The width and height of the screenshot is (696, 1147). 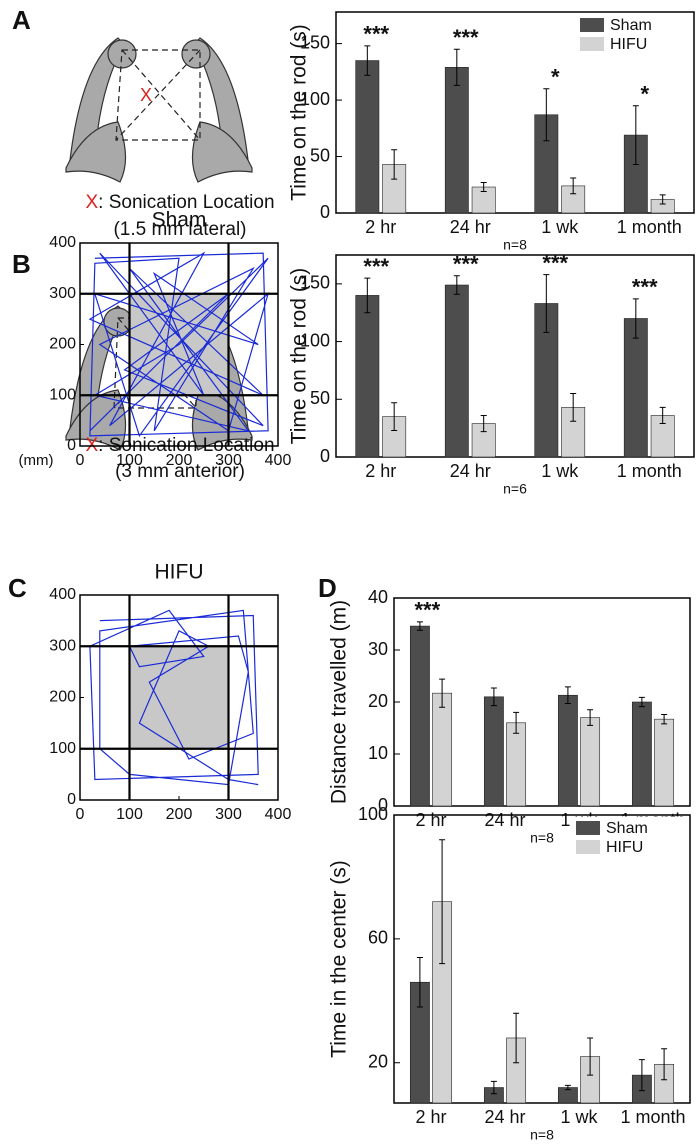 I want to click on center-zone, so click(x=179, y=697).